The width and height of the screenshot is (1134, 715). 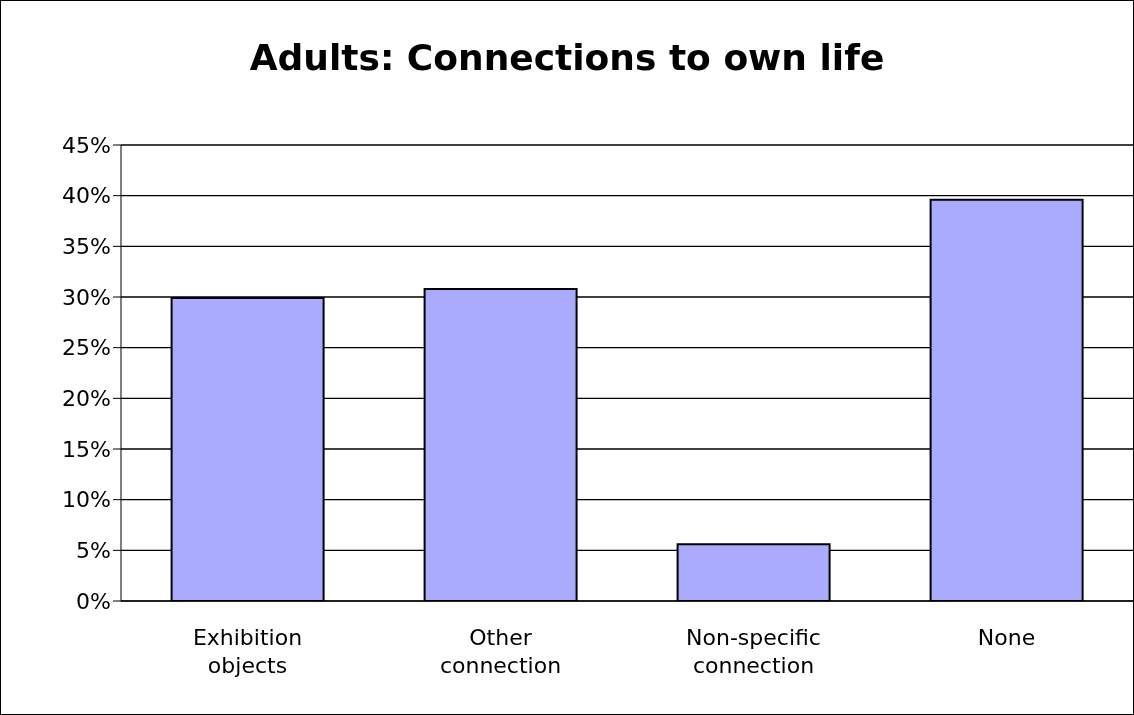 What do you see at coordinates (86, 500) in the screenshot?
I see `y-tick-label: 10%` at bounding box center [86, 500].